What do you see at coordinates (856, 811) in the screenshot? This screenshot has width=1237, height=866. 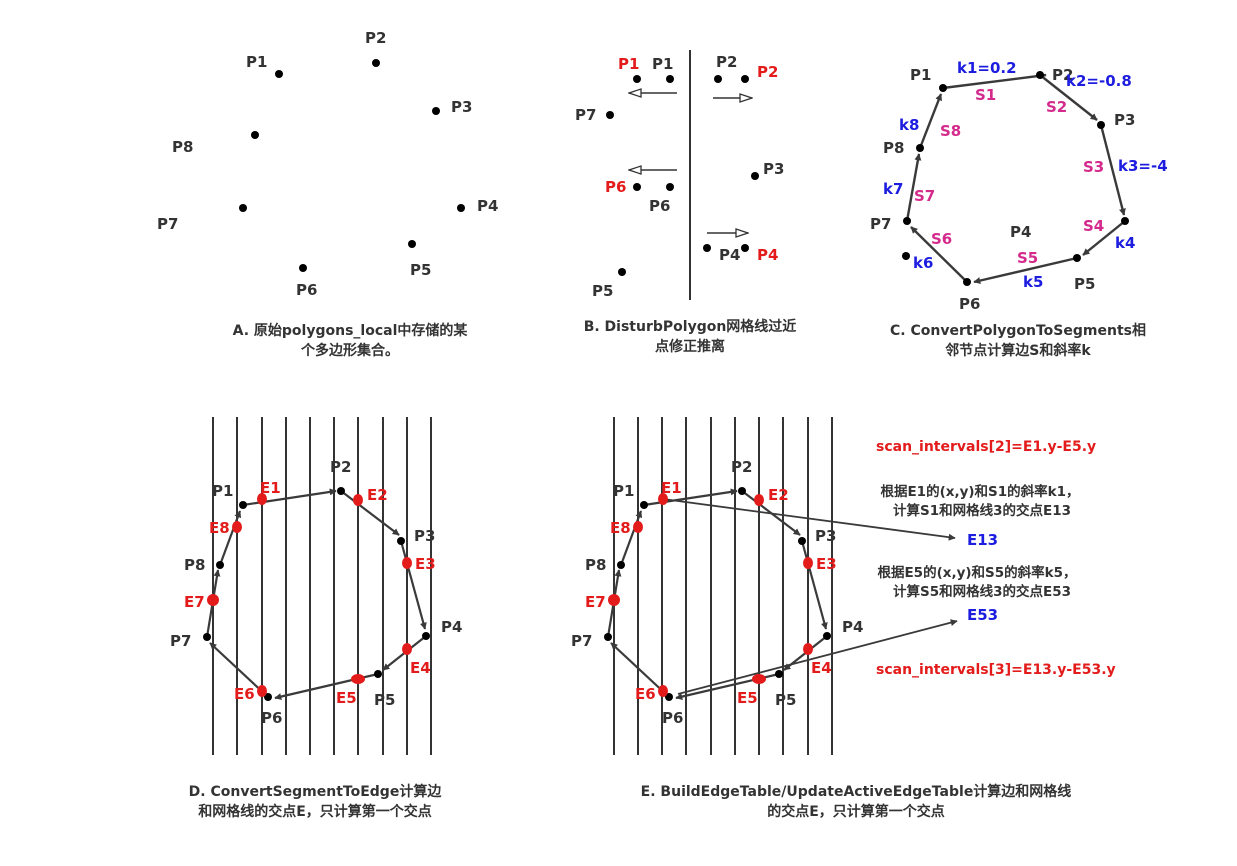 I see `caption-e-line2: 的交点E，只计算第一个交点` at bounding box center [856, 811].